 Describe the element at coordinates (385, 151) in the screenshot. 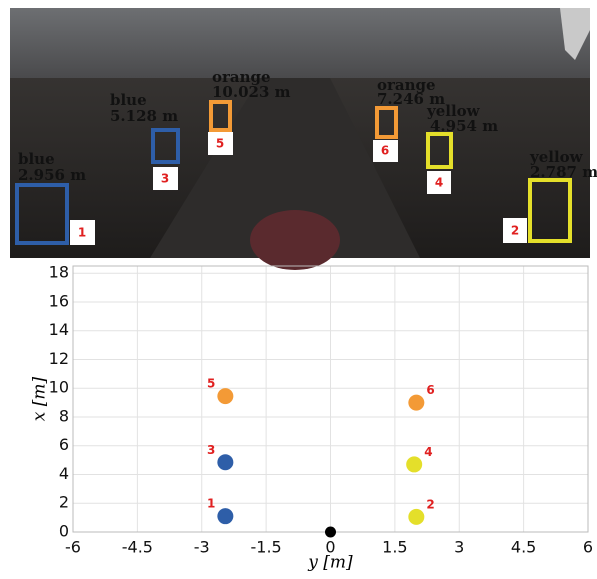

I see `detection-id: 6` at that location.